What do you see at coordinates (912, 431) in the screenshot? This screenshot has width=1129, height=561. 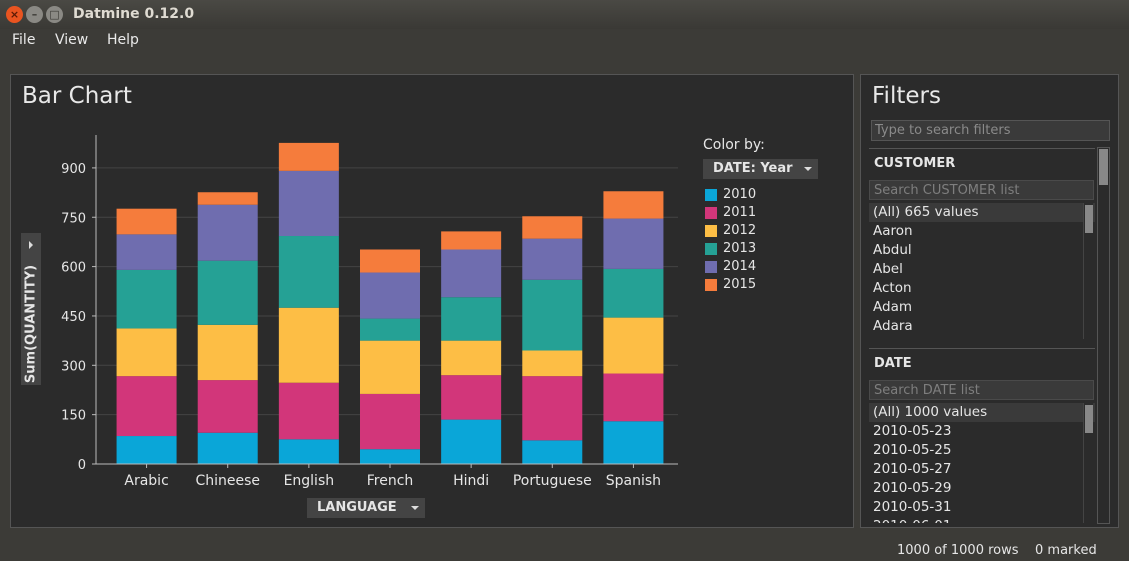 I see `list-item: 2010-05-23` at bounding box center [912, 431].